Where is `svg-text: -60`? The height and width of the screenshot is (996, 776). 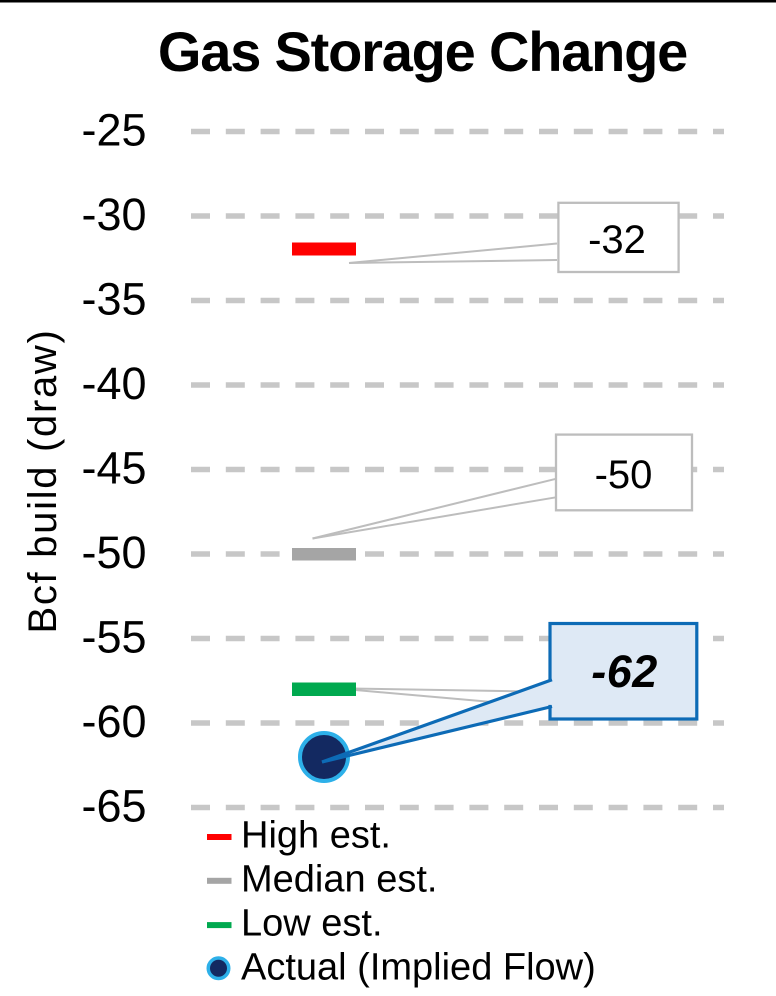
svg-text: -60 is located at coordinates (113, 721).